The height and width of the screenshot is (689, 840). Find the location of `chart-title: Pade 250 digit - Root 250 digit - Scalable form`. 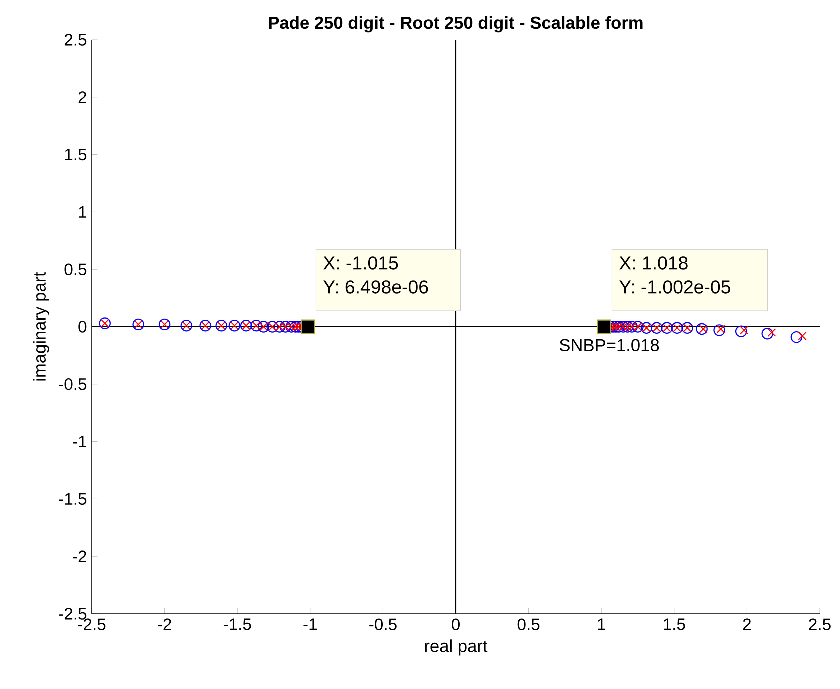

chart-title: Pade 250 digit - Root 250 digit - Scalable form is located at coordinates (456, 24).